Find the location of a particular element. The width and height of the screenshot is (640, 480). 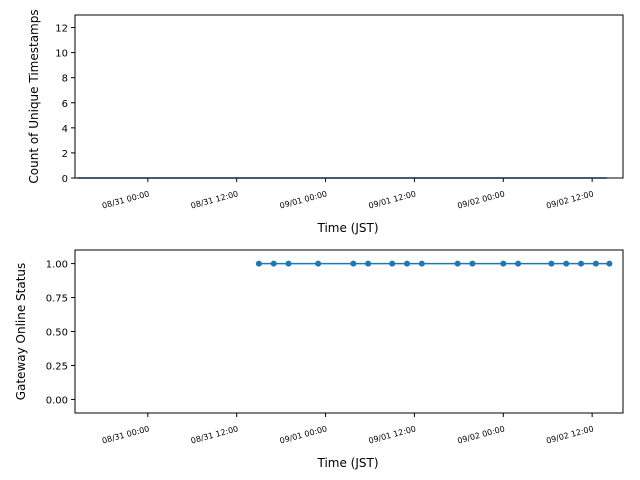

y-tick-label: 0.75 is located at coordinates (57, 299).